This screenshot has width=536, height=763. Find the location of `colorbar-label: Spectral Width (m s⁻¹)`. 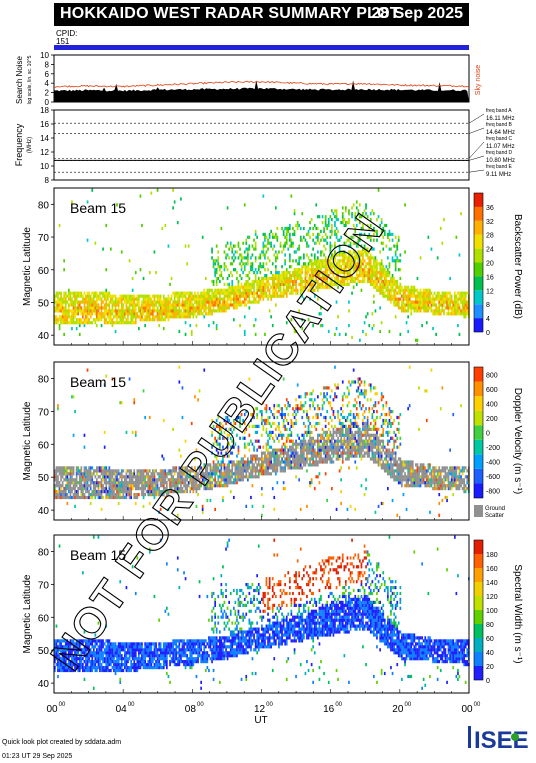

colorbar-label: Spectral Width (m s⁻¹) is located at coordinates (517, 613).